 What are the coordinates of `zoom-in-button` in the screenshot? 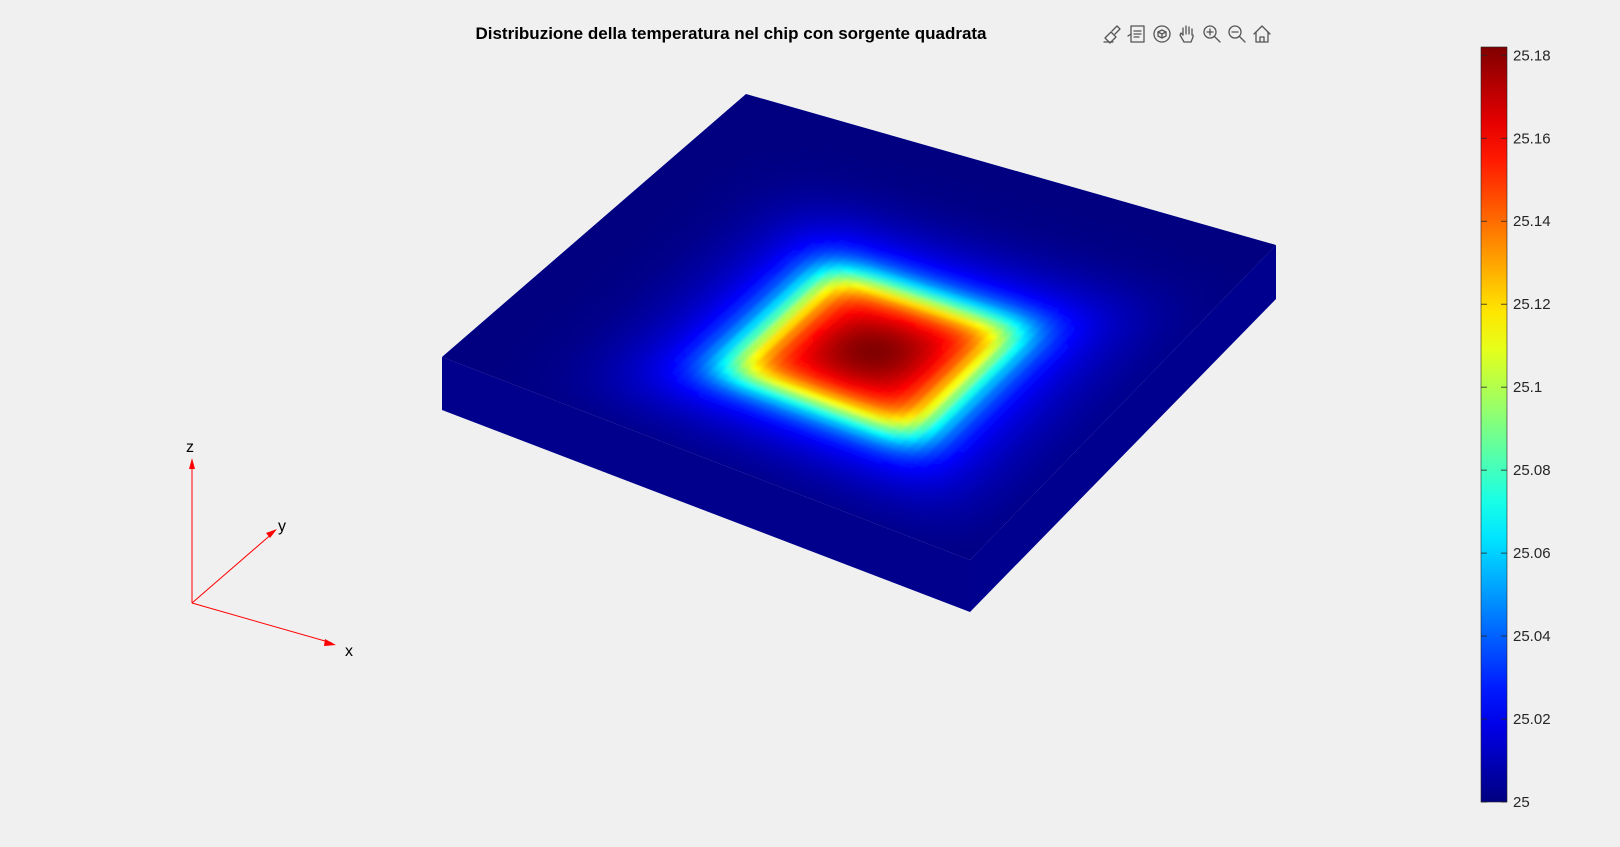 It's located at (1212, 34).